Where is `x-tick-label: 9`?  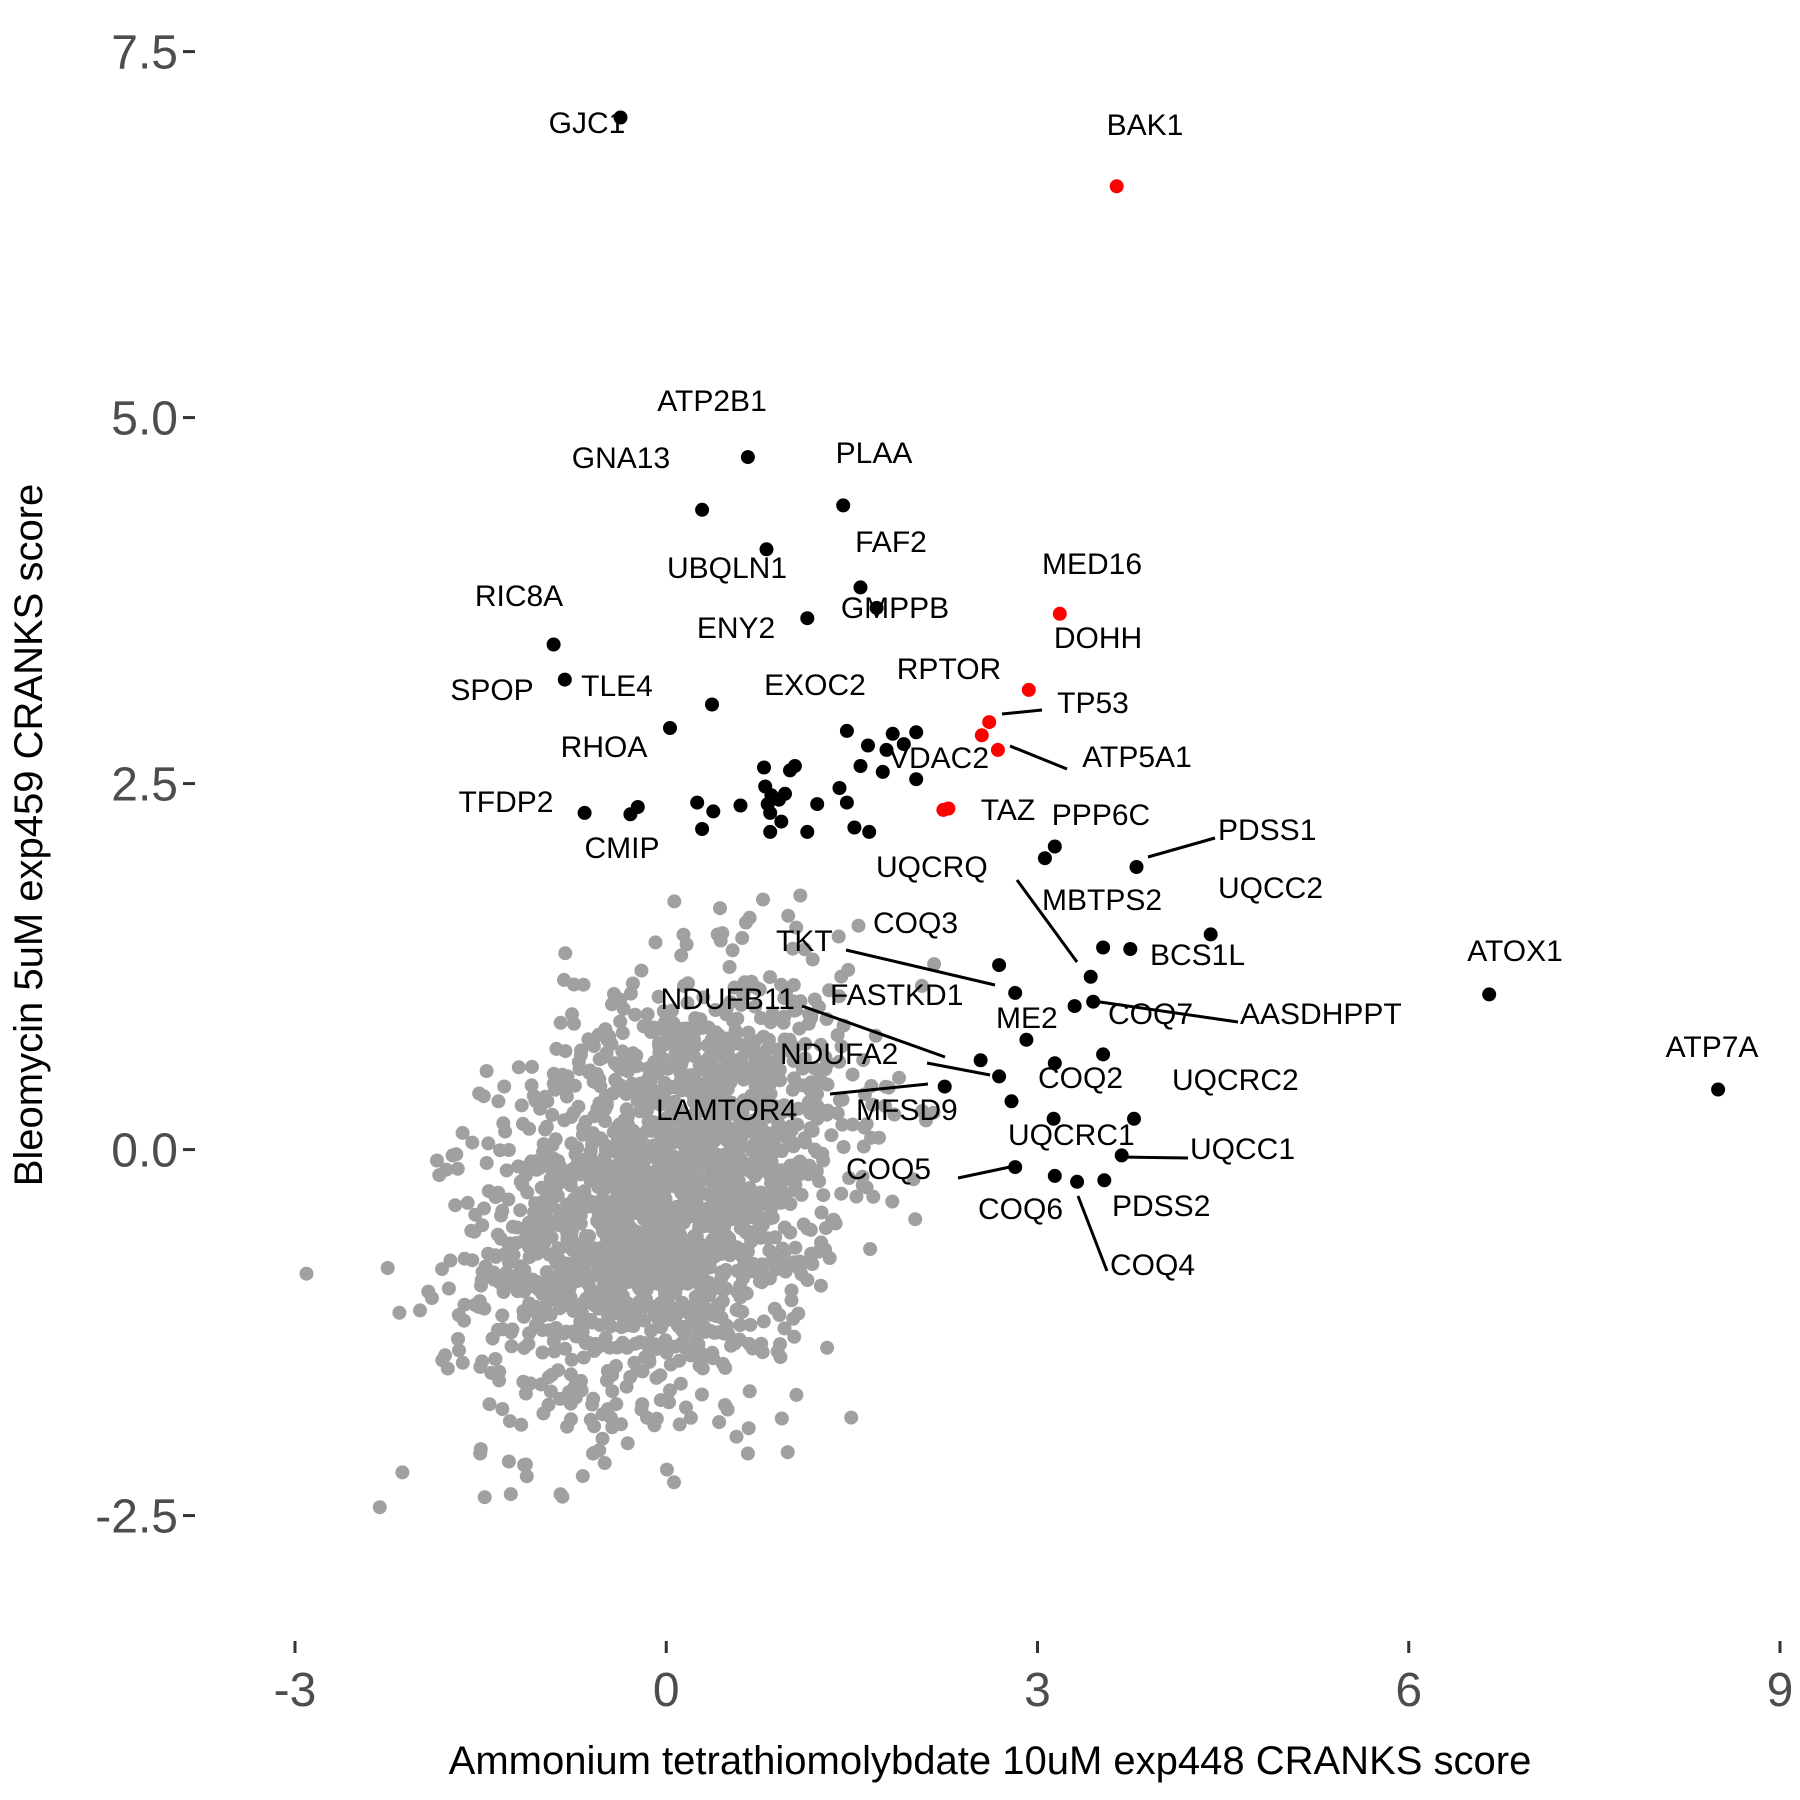
x-tick-label: 9 is located at coordinates (1780, 1690).